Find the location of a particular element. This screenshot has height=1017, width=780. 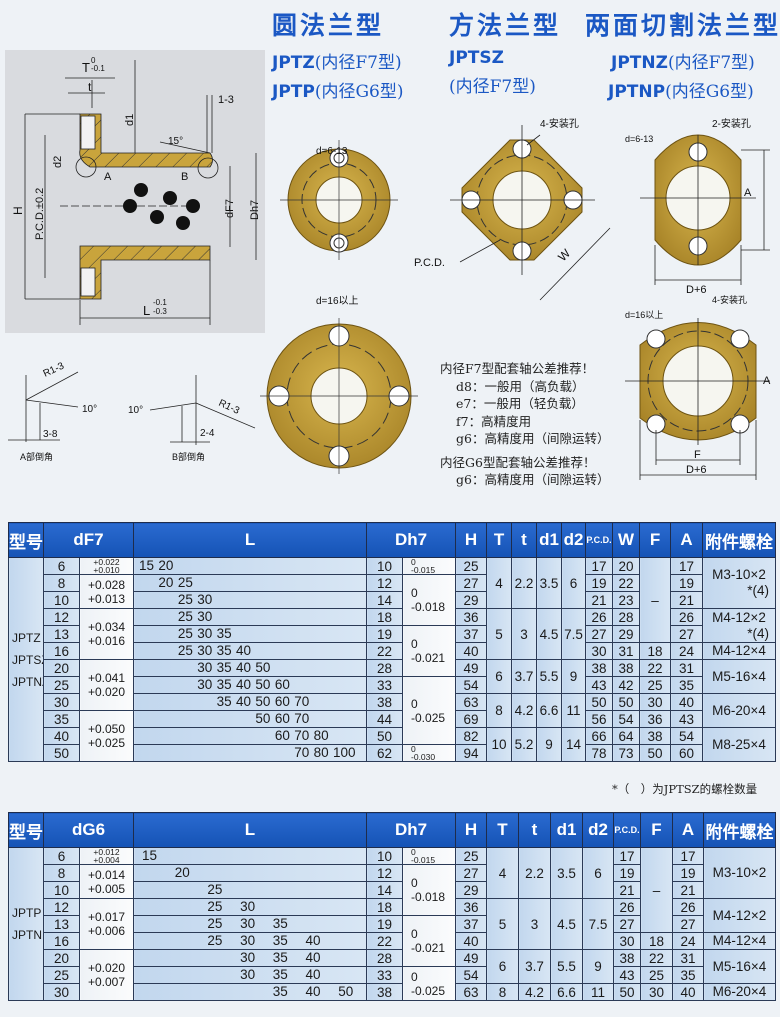

t-cell: 2.2 is located at coordinates (524, 583).